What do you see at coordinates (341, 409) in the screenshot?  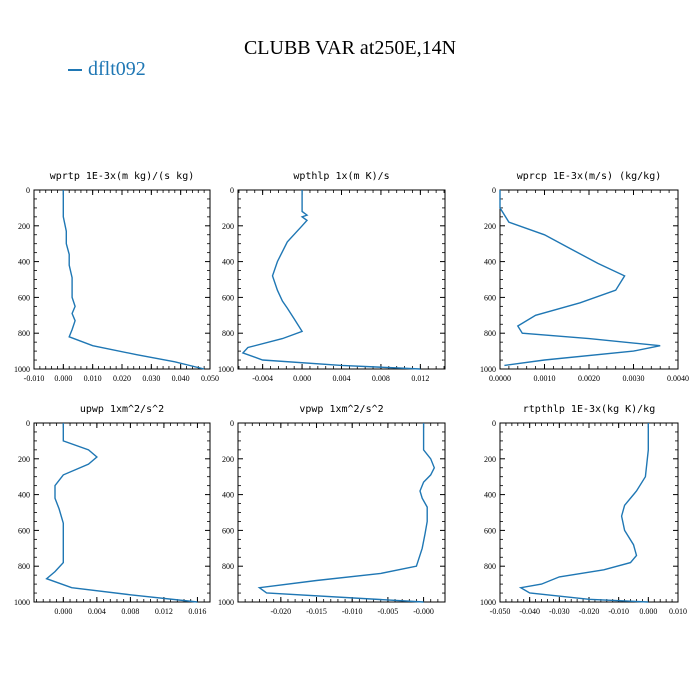 I see `panel-title: vpwp 1xm^2/s^2` at bounding box center [341, 409].